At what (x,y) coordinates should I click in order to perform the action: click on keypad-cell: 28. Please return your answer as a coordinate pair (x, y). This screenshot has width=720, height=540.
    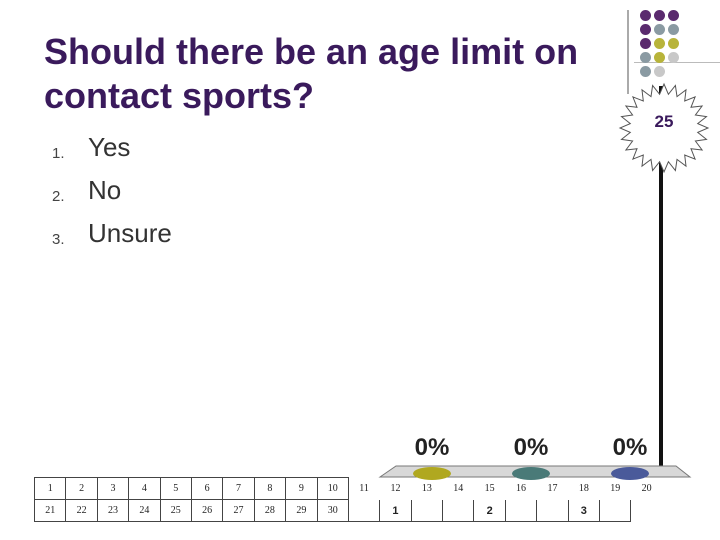
    Looking at the image, I should click on (270, 510).